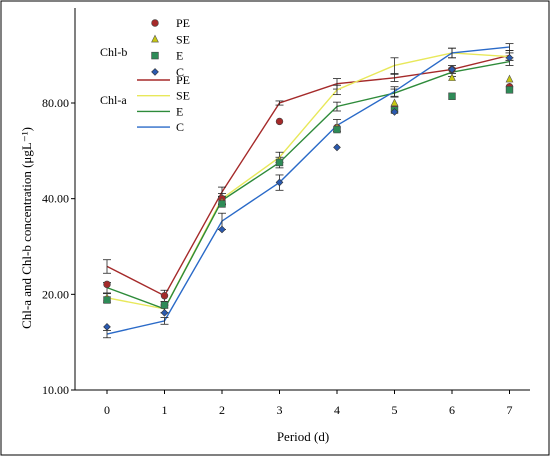 The image size is (550, 456). What do you see at coordinates (222, 410) in the screenshot?
I see `x-tick-label: 2` at bounding box center [222, 410].